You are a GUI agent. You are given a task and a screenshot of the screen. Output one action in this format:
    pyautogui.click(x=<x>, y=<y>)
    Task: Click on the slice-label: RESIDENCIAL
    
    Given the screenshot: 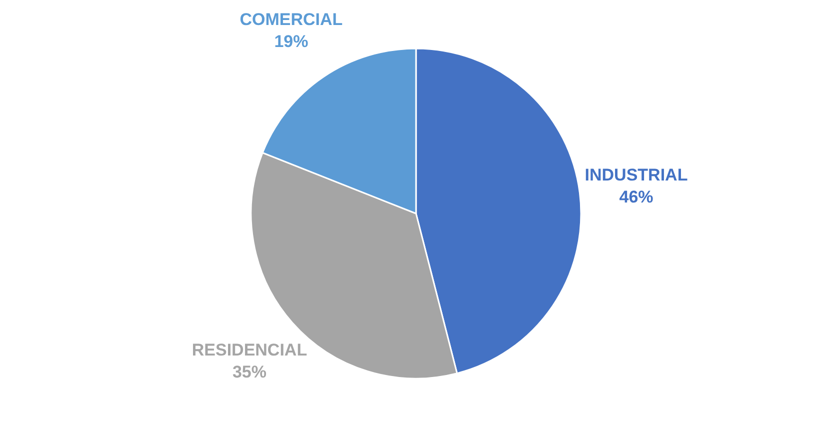 What is the action you would take?
    pyautogui.click(x=250, y=350)
    